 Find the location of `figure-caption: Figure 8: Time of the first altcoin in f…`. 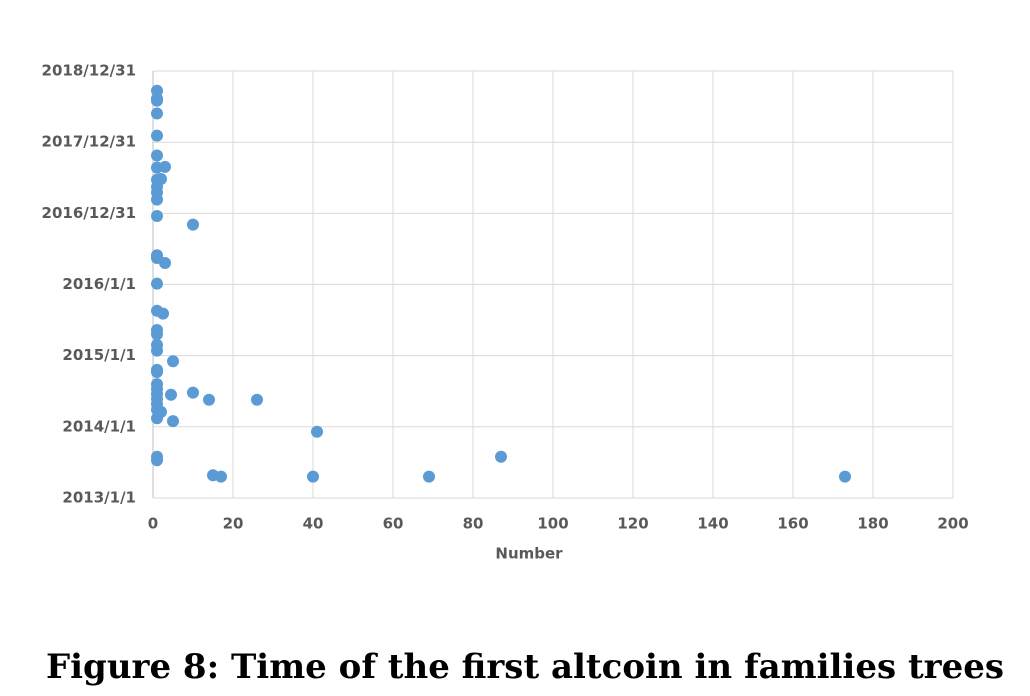

figure-caption: Figure 8: Time of the first altcoin in f… is located at coordinates (525, 667).